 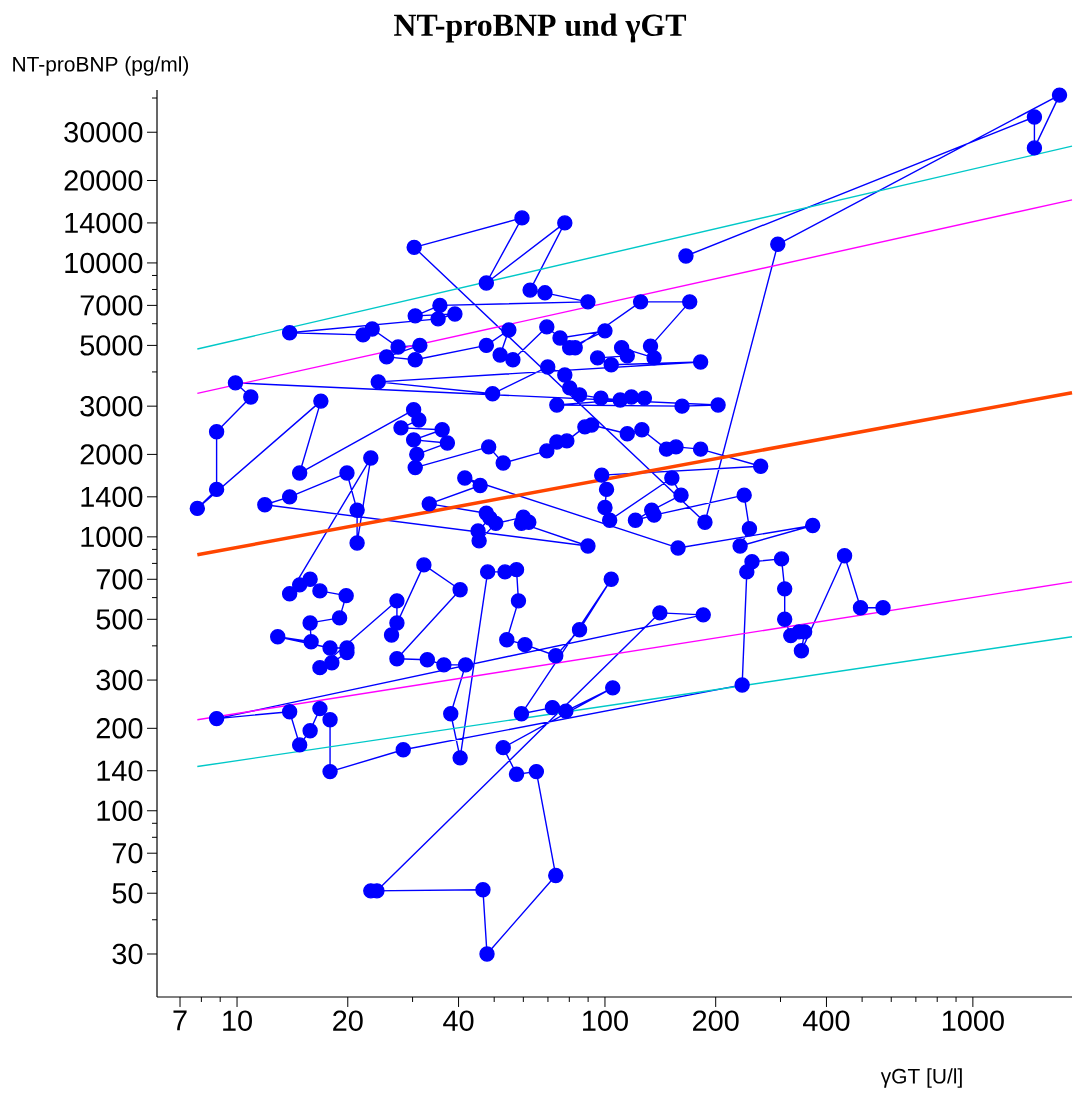 I want to click on x-tick-label: 20, so click(x=348, y=1020).